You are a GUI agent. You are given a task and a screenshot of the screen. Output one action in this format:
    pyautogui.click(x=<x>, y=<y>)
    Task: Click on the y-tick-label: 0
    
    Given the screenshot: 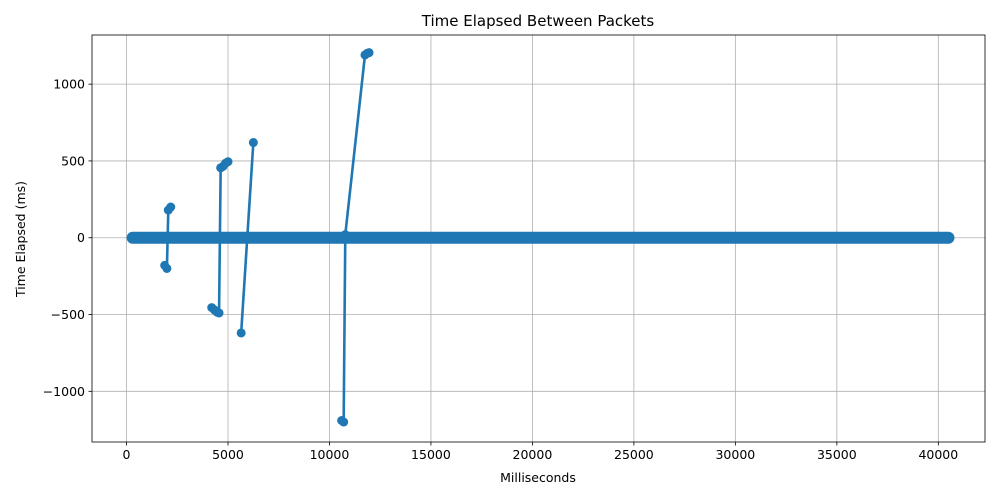 What is the action you would take?
    pyautogui.click(x=81, y=237)
    